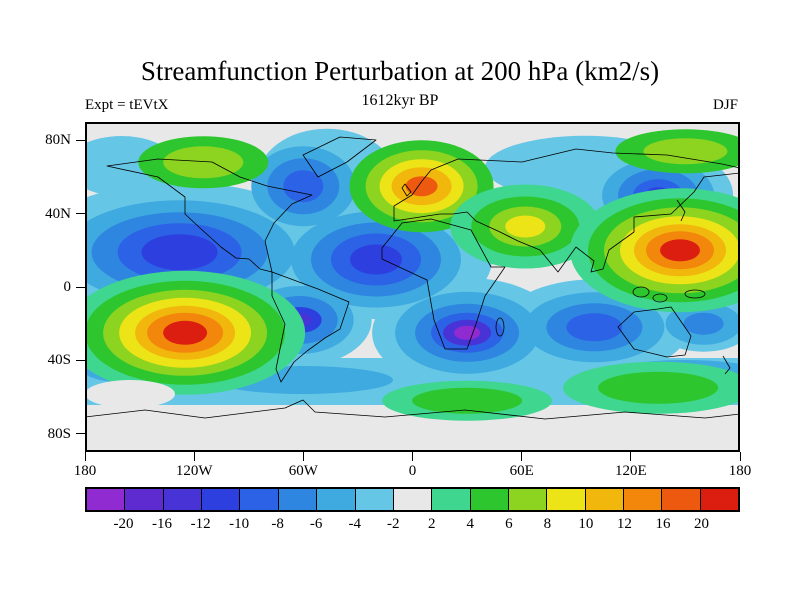 Image resolution: width=800 pixels, height=600 pixels. I want to click on coastline-antarctica, so click(412, 409).